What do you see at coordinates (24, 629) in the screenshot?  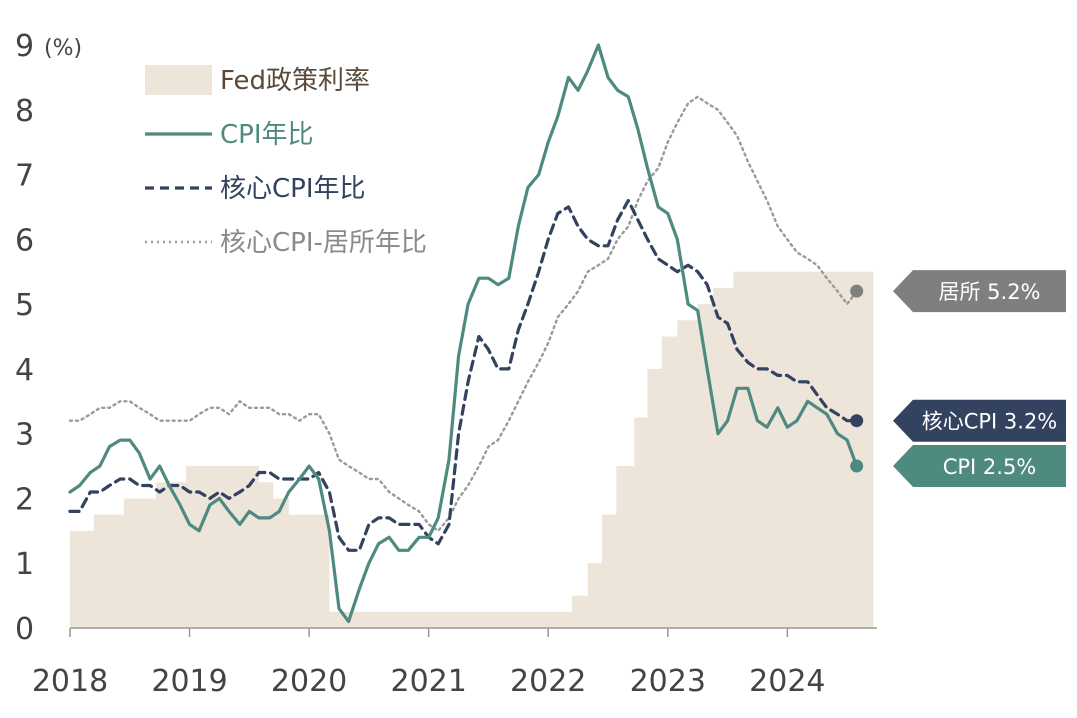 I see `y-tick-label: 0` at bounding box center [24, 629].